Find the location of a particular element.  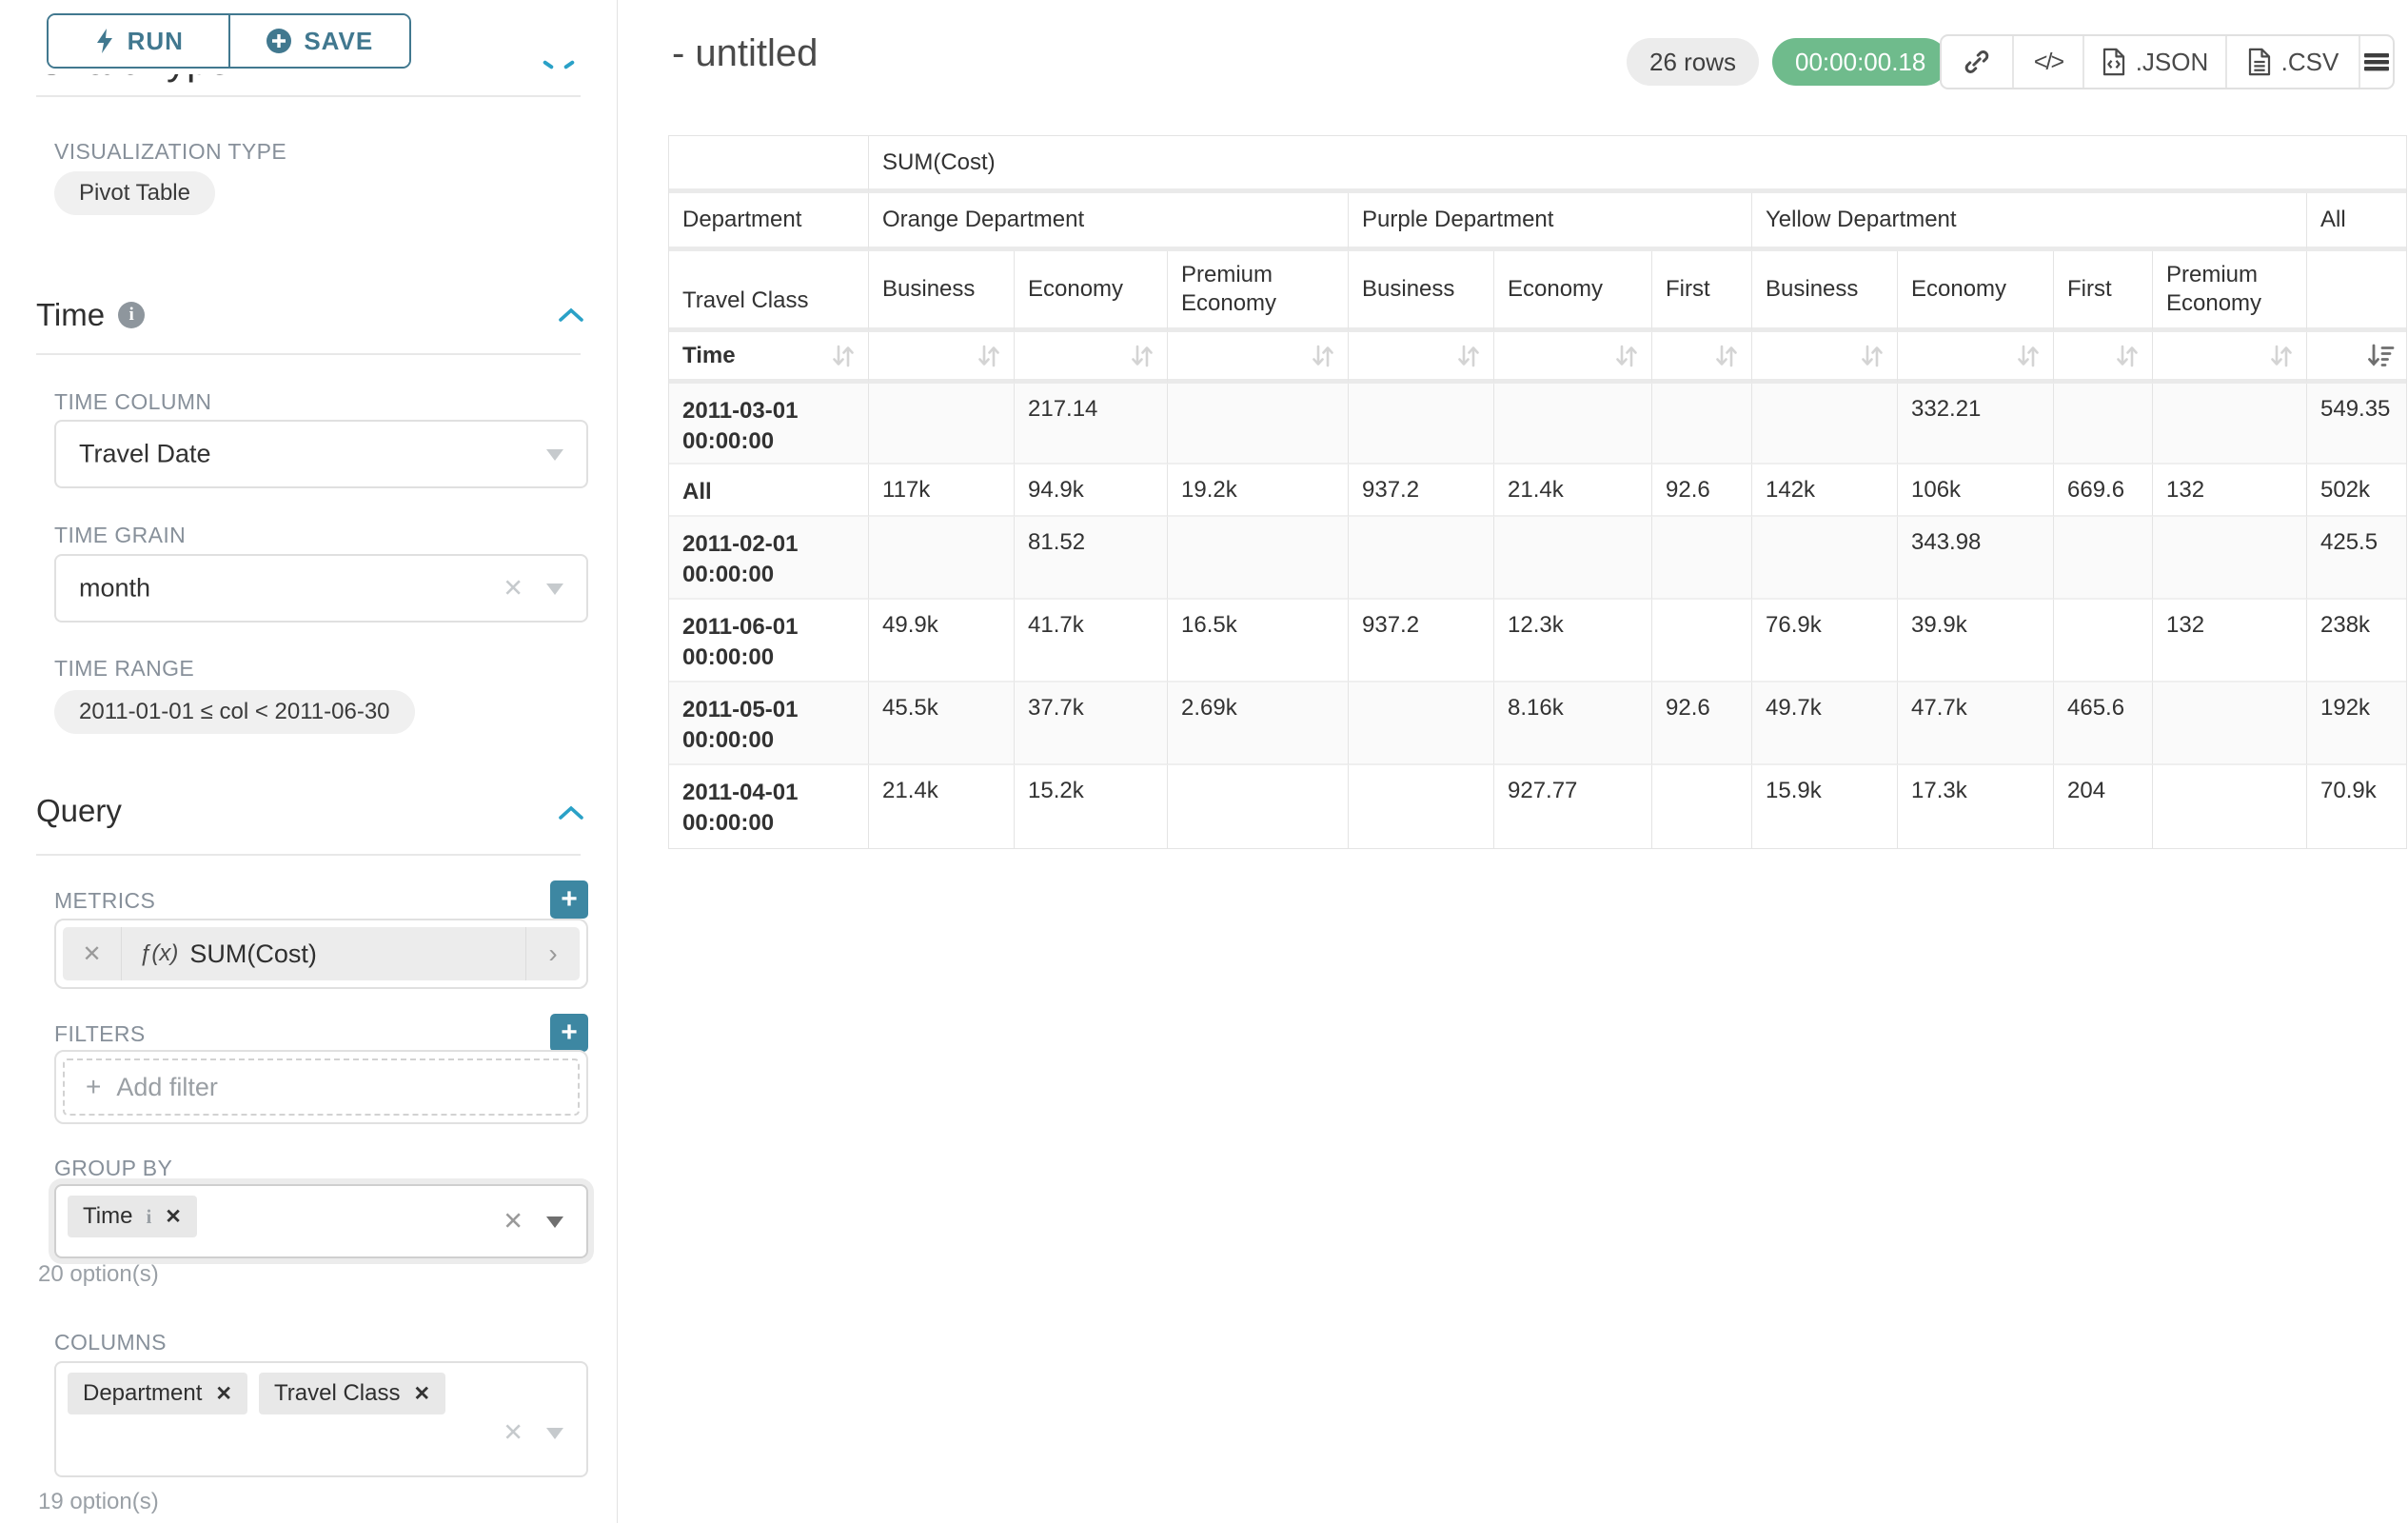

pivot-data-row: 2011-03-01 00:00:00 217.14 332.21 549.35 is located at coordinates (1538, 425).